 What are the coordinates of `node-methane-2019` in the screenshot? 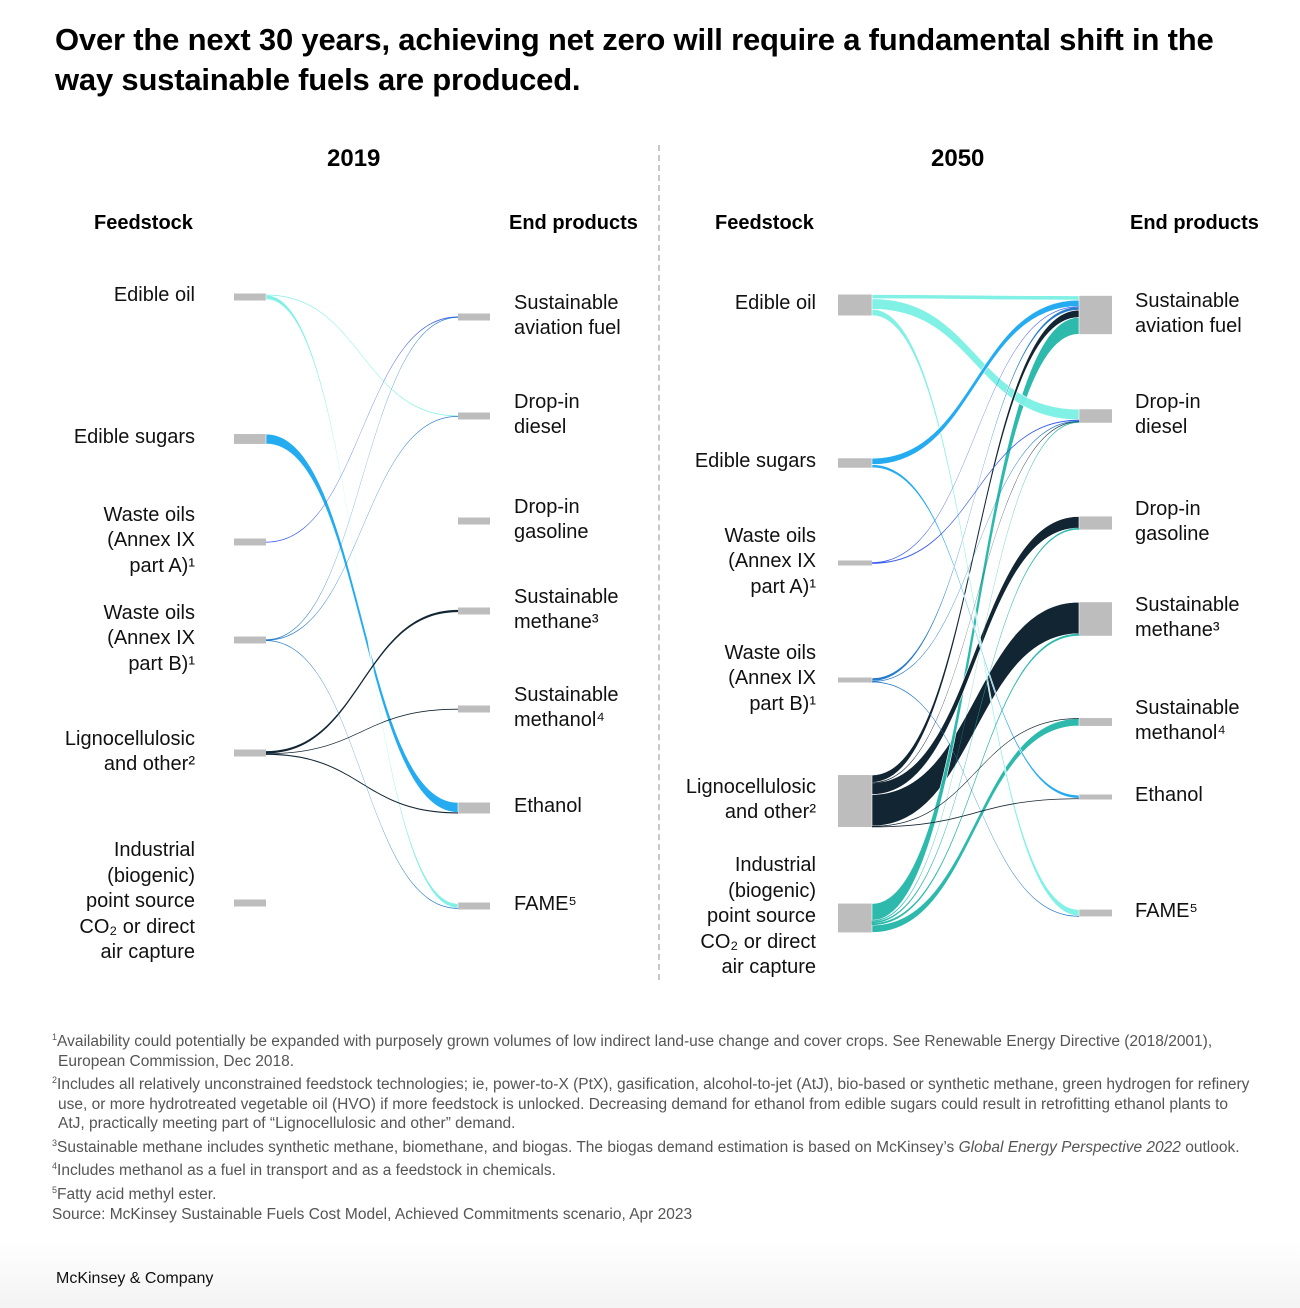 It's located at (474, 611).